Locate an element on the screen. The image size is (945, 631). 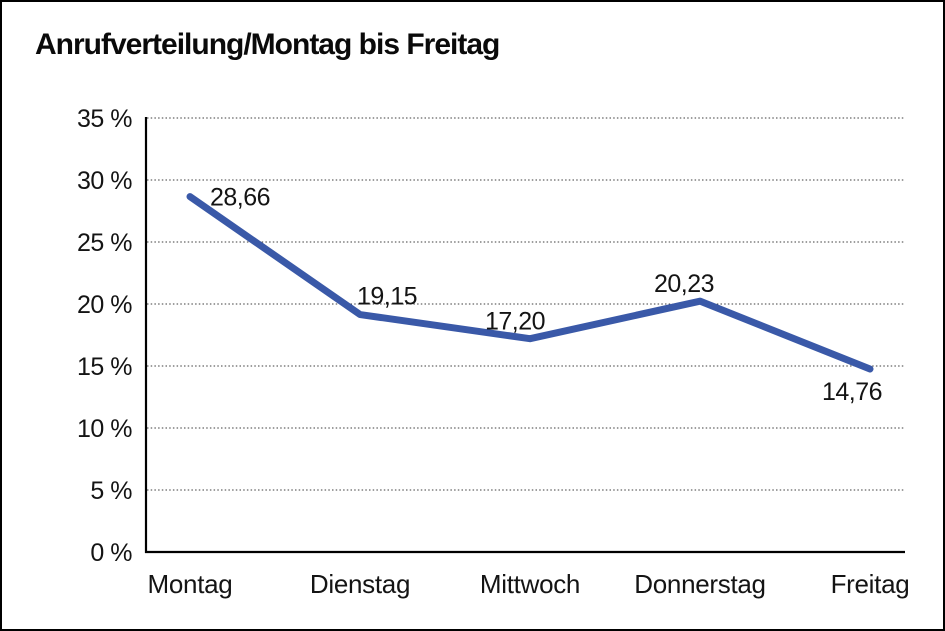
x-tick-label-mittwoch: Mittwoch is located at coordinates (530, 584).